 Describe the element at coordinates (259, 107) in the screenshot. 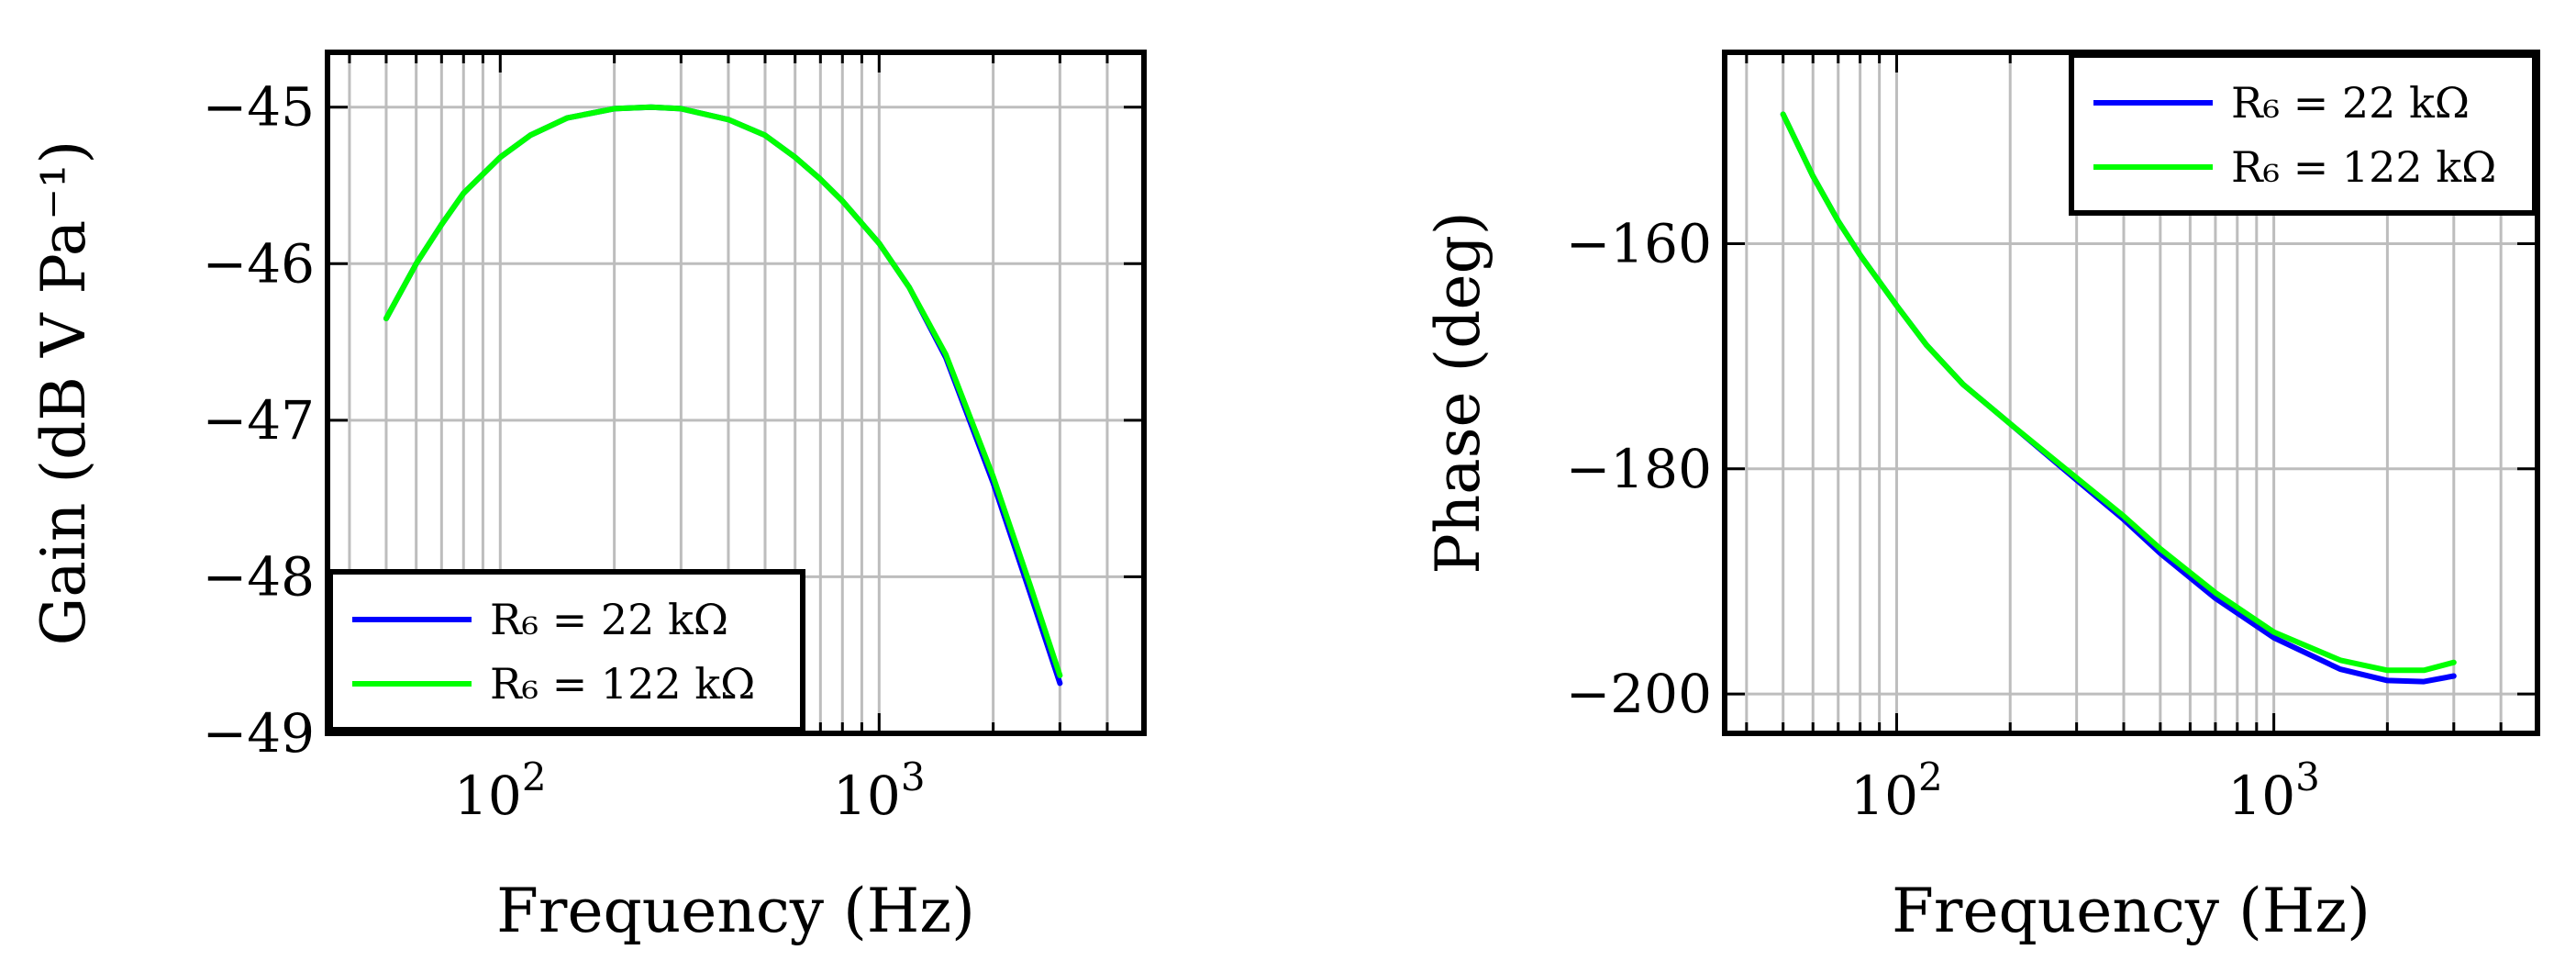

I see `y-tick-label: −45` at that location.